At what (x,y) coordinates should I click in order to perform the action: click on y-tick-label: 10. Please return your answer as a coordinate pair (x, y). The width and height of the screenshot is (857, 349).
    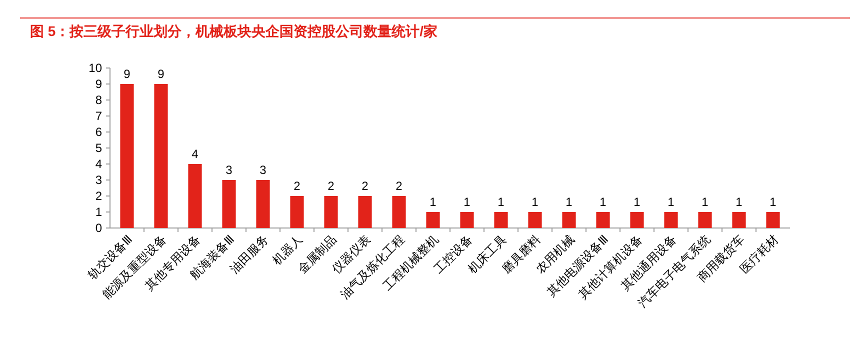
    Looking at the image, I should click on (95, 68).